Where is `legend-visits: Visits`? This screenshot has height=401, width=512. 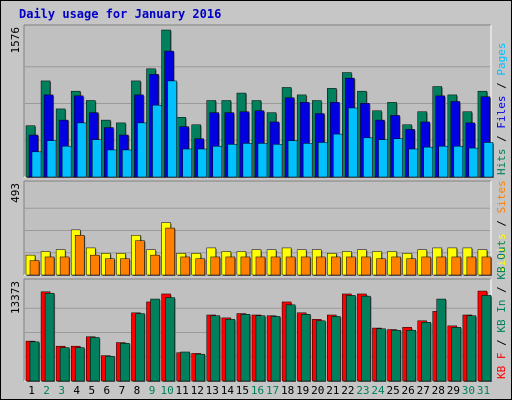
legend-visits: Visits is located at coordinates (501, 253).